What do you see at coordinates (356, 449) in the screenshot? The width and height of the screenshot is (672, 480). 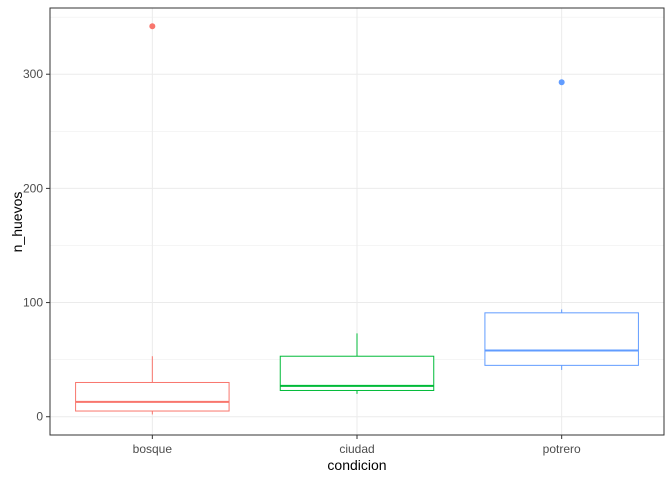 I see `x-tick-label: ciudad` at bounding box center [356, 449].